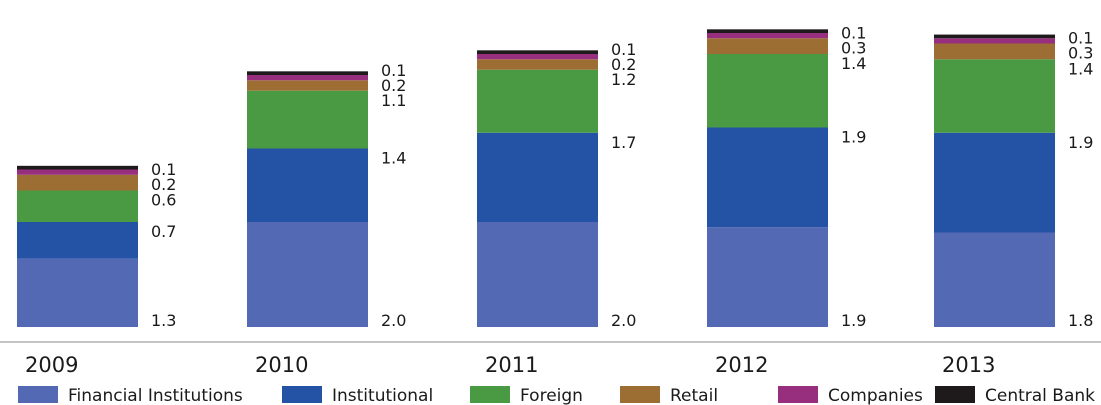 This screenshot has height=405, width=1101. Describe the element at coordinates (767, 91) in the screenshot. I see `bar-segment-foreign-2012` at that location.